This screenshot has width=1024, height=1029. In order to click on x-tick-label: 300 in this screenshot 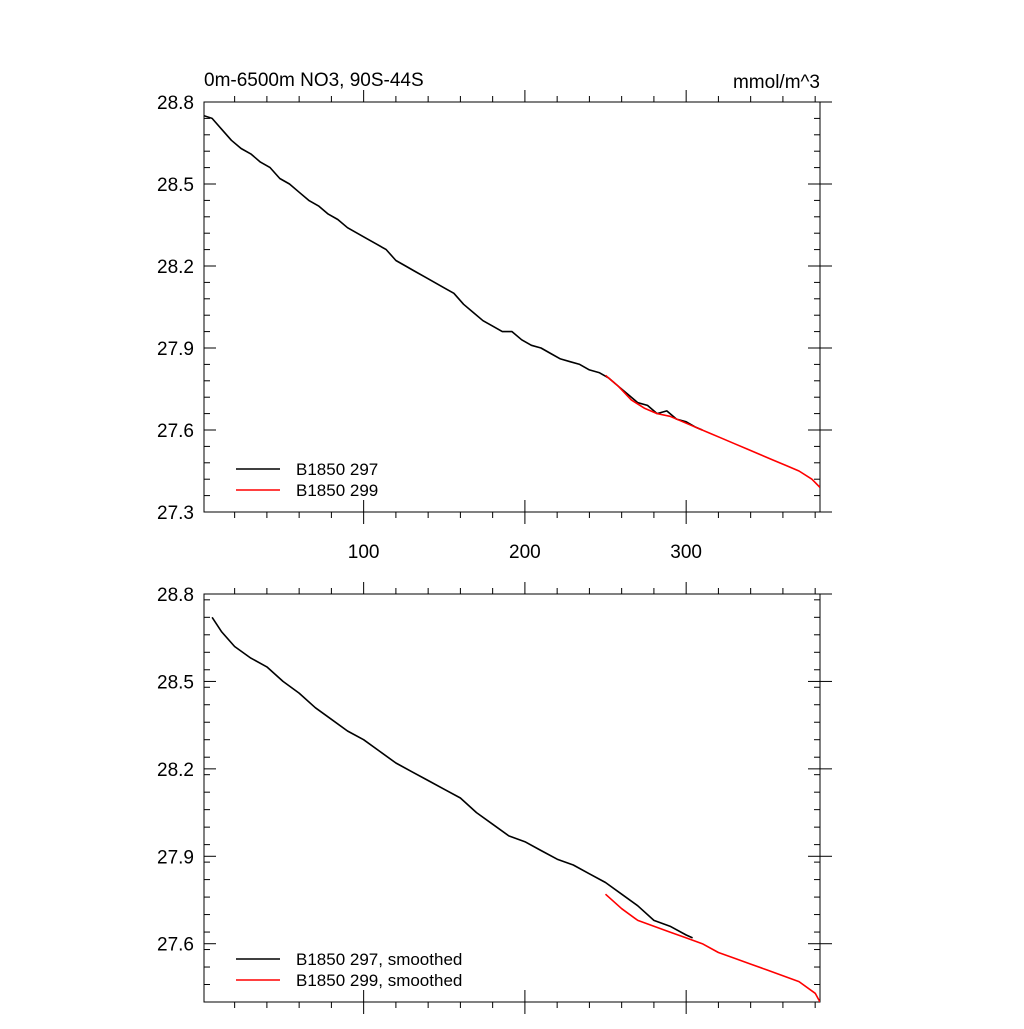, I will do `click(686, 552)`.